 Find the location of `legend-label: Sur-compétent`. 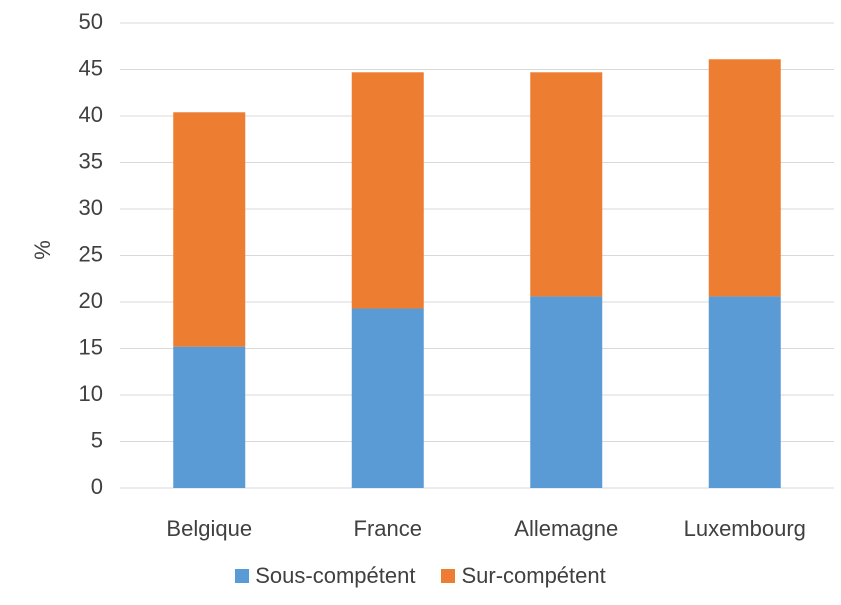

legend-label: Sur-compétent is located at coordinates (533, 575).